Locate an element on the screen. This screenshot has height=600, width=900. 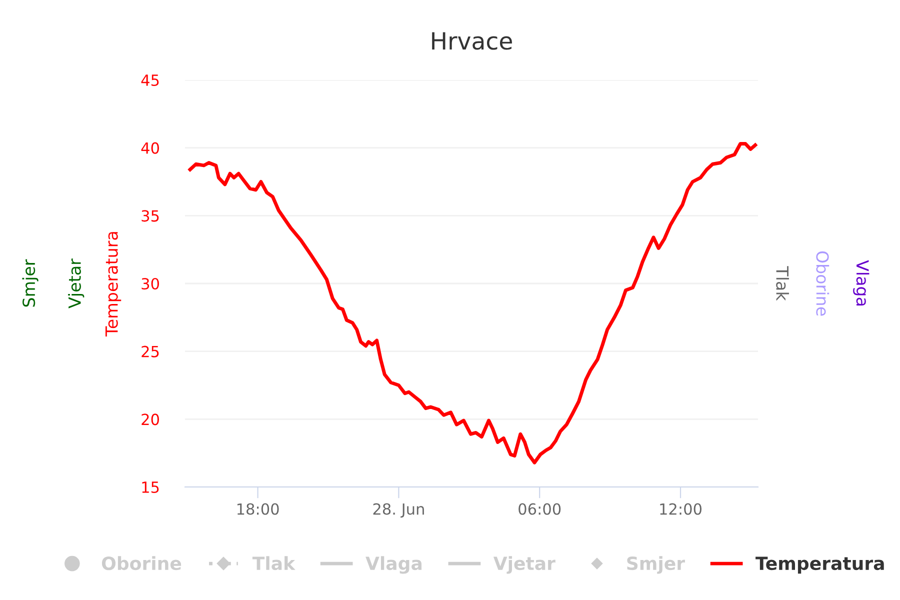
y-tick-label: 30 is located at coordinates (150, 284).